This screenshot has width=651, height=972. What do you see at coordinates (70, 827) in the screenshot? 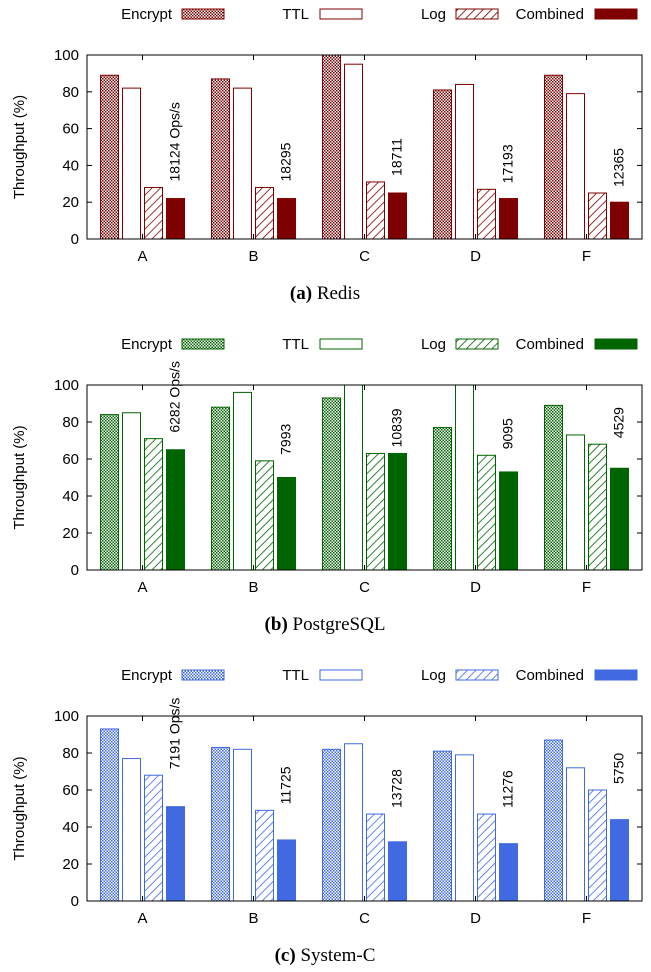
I see `y-tick-label: 40` at bounding box center [70, 827].